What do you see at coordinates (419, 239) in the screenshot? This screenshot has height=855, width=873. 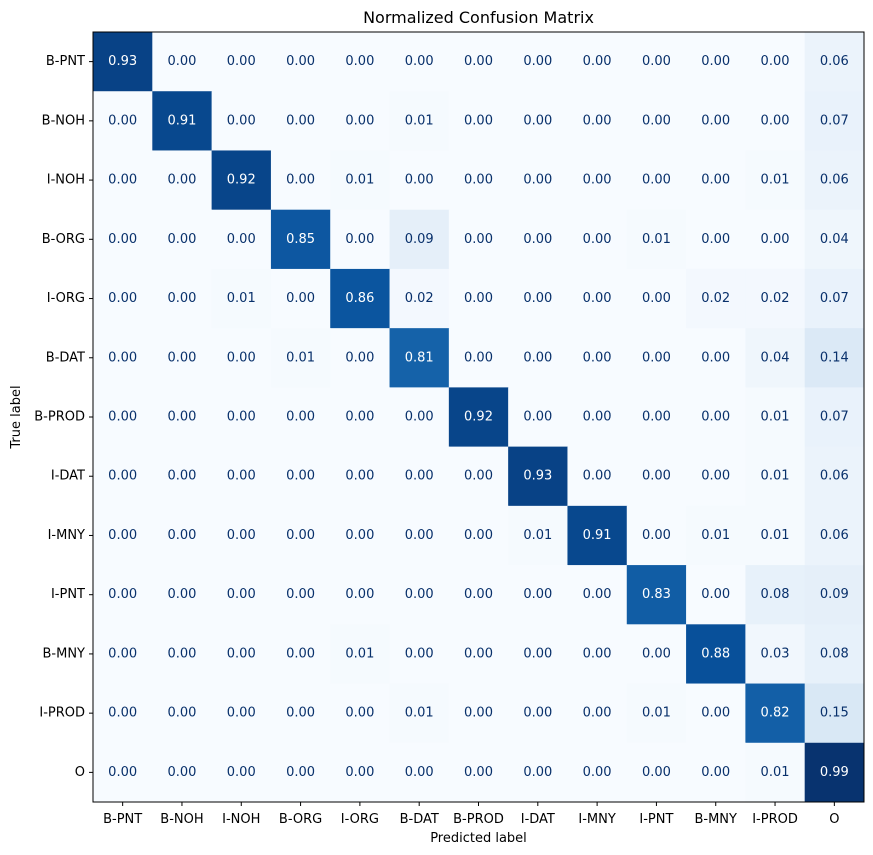 I see `cell-value-label: 0.09` at bounding box center [419, 239].